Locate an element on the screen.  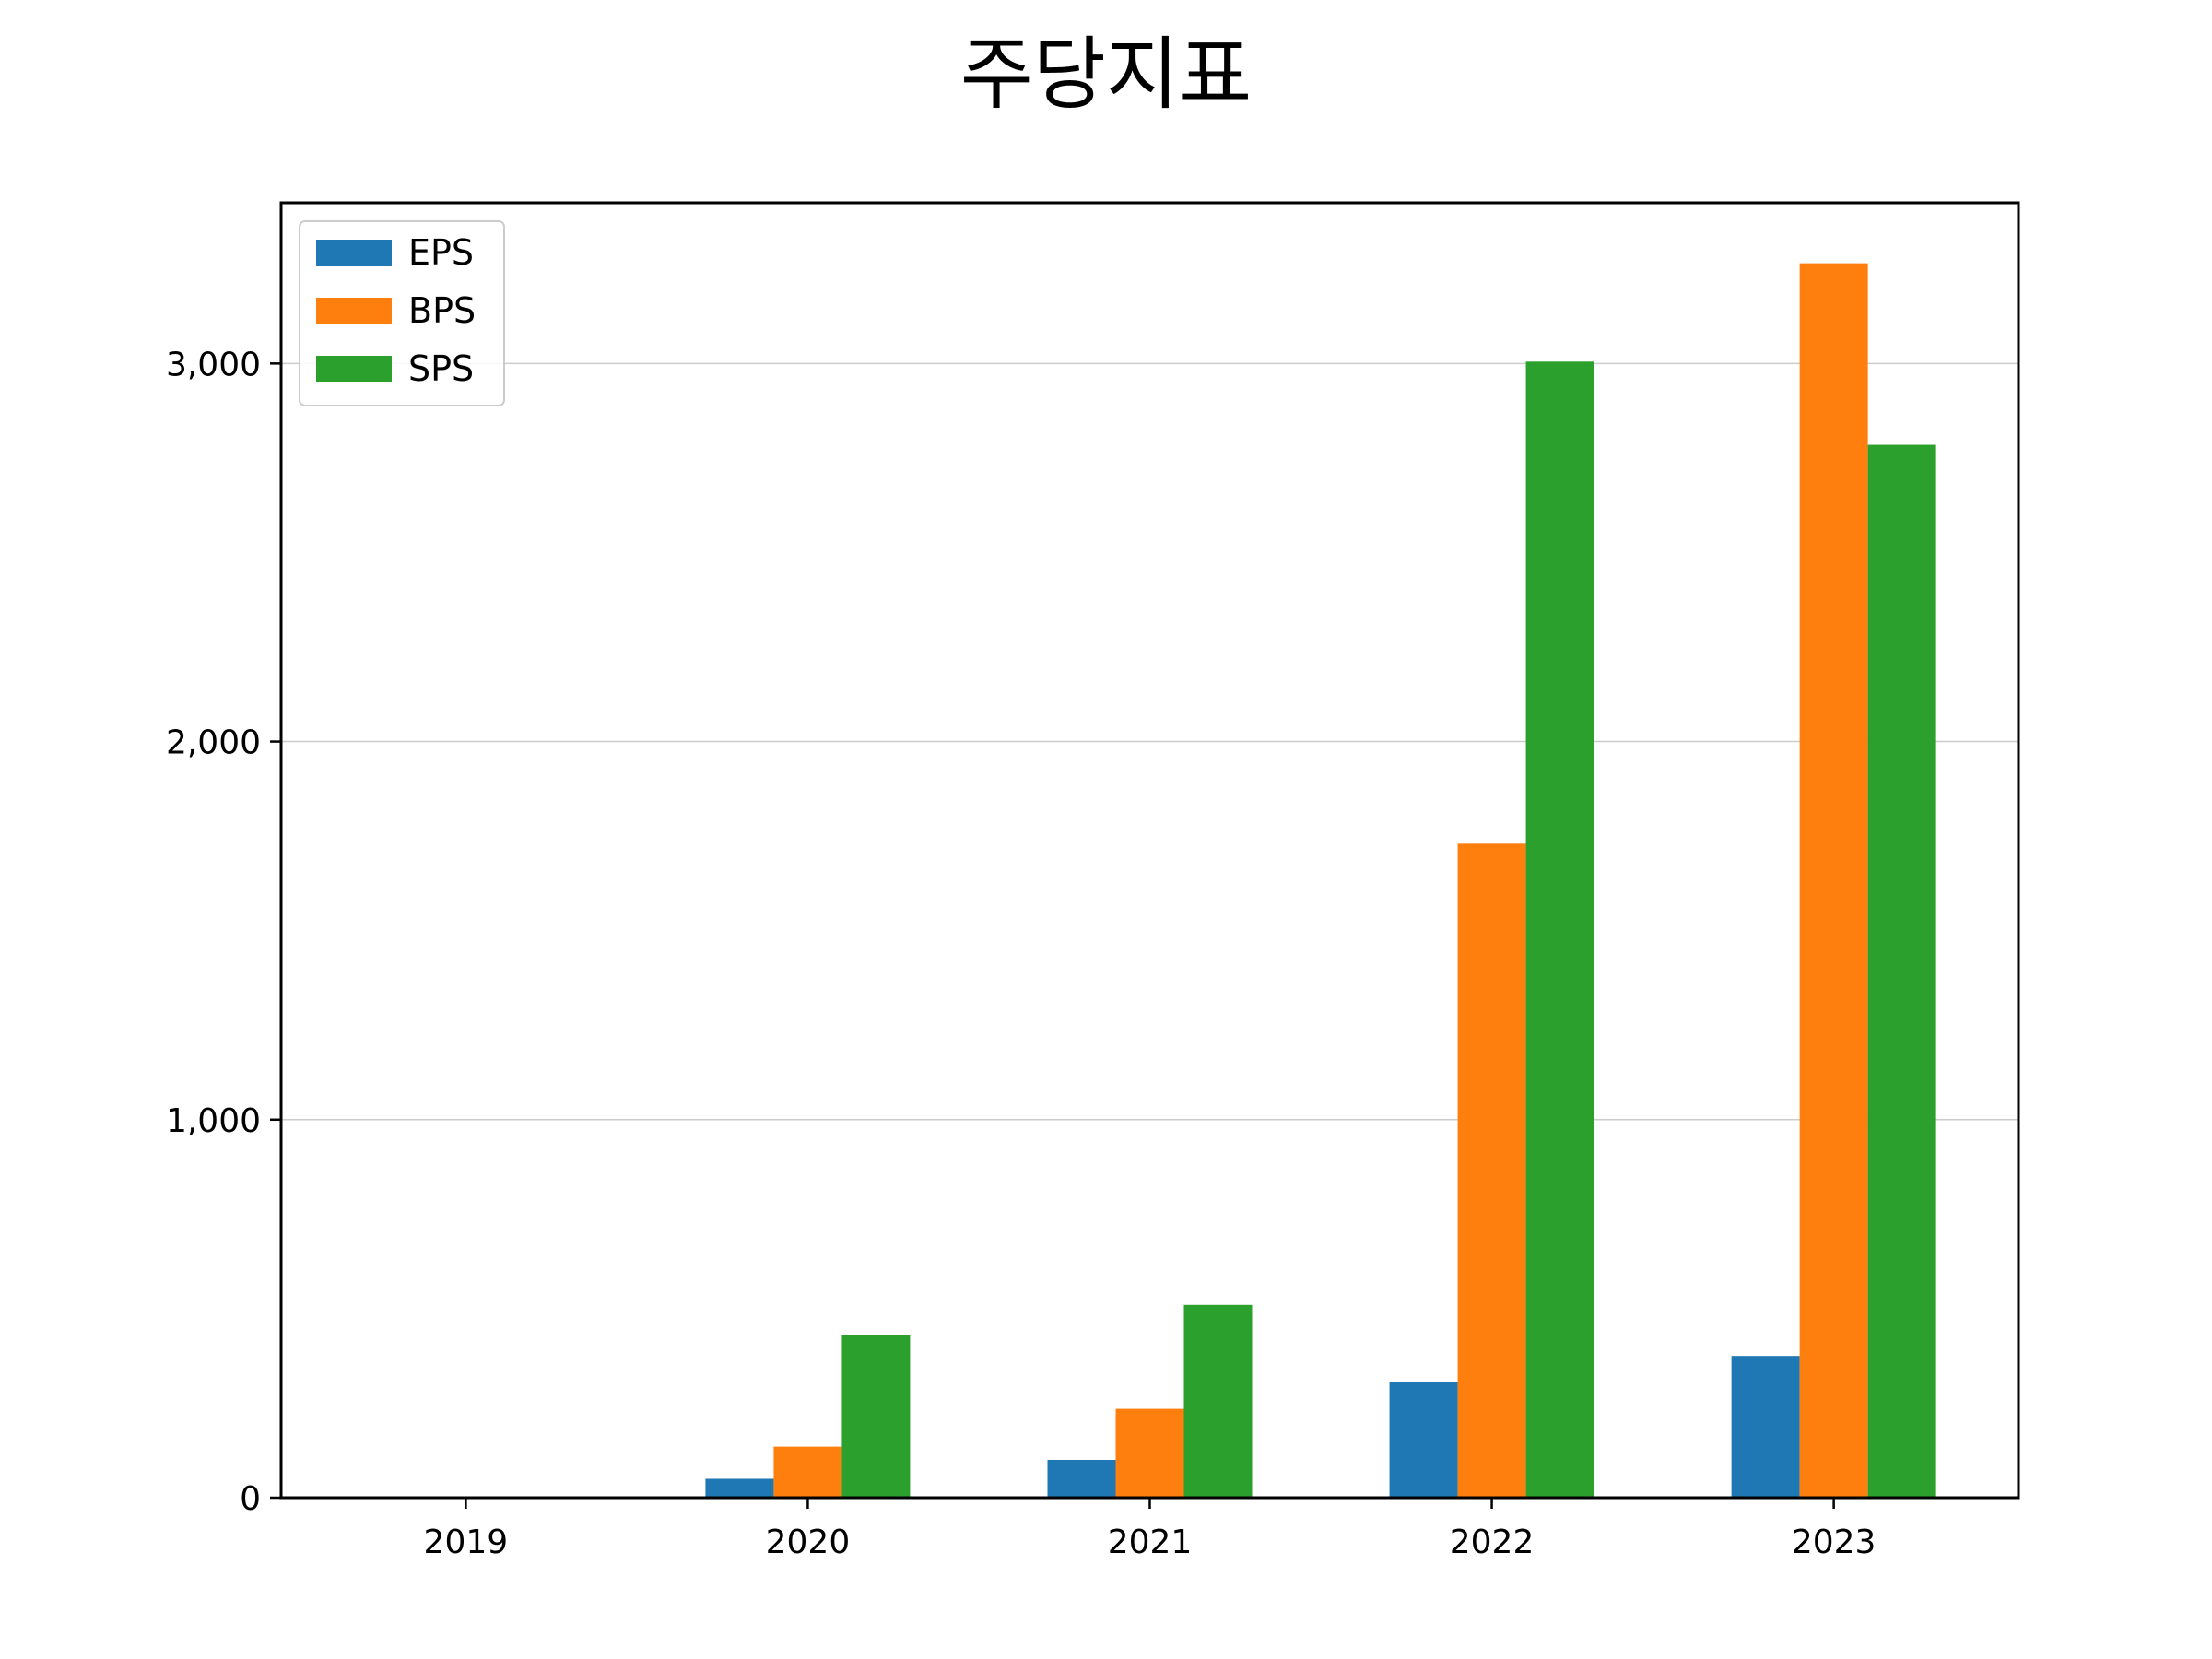
bar-sps-2023 is located at coordinates (1901, 971).